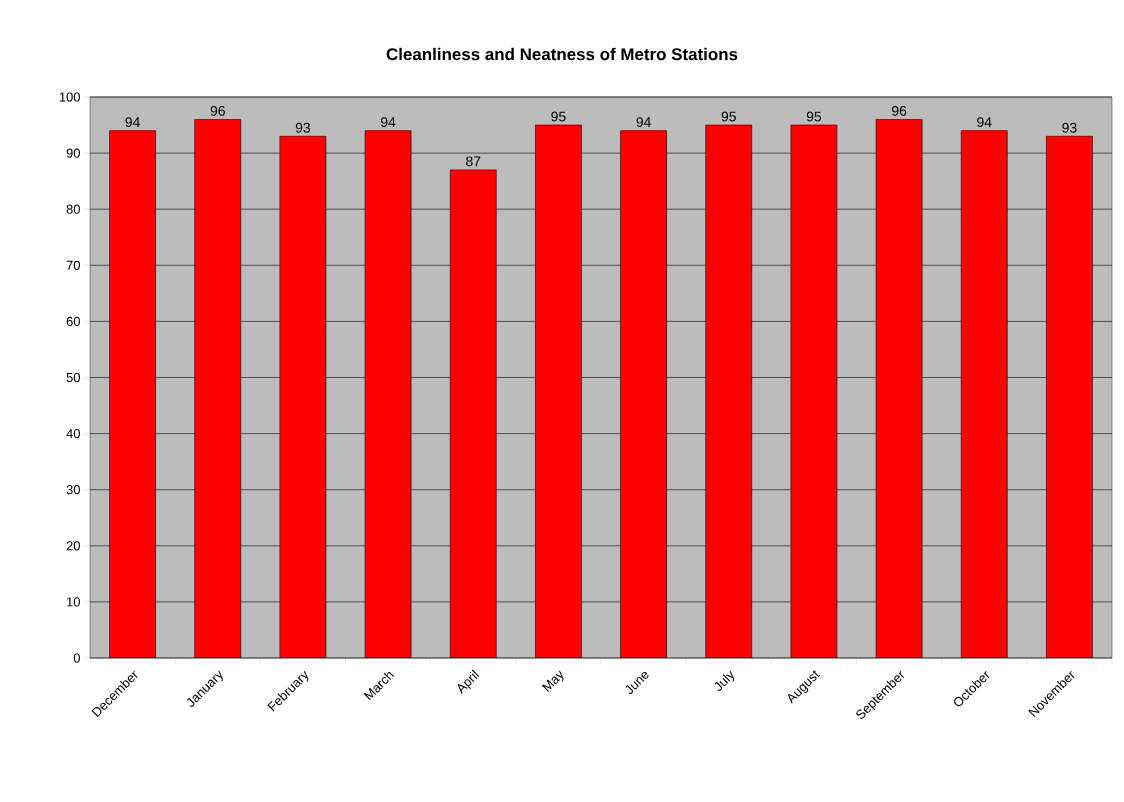  Describe the element at coordinates (73, 377) in the screenshot. I see `y-tick-label: 50` at that location.